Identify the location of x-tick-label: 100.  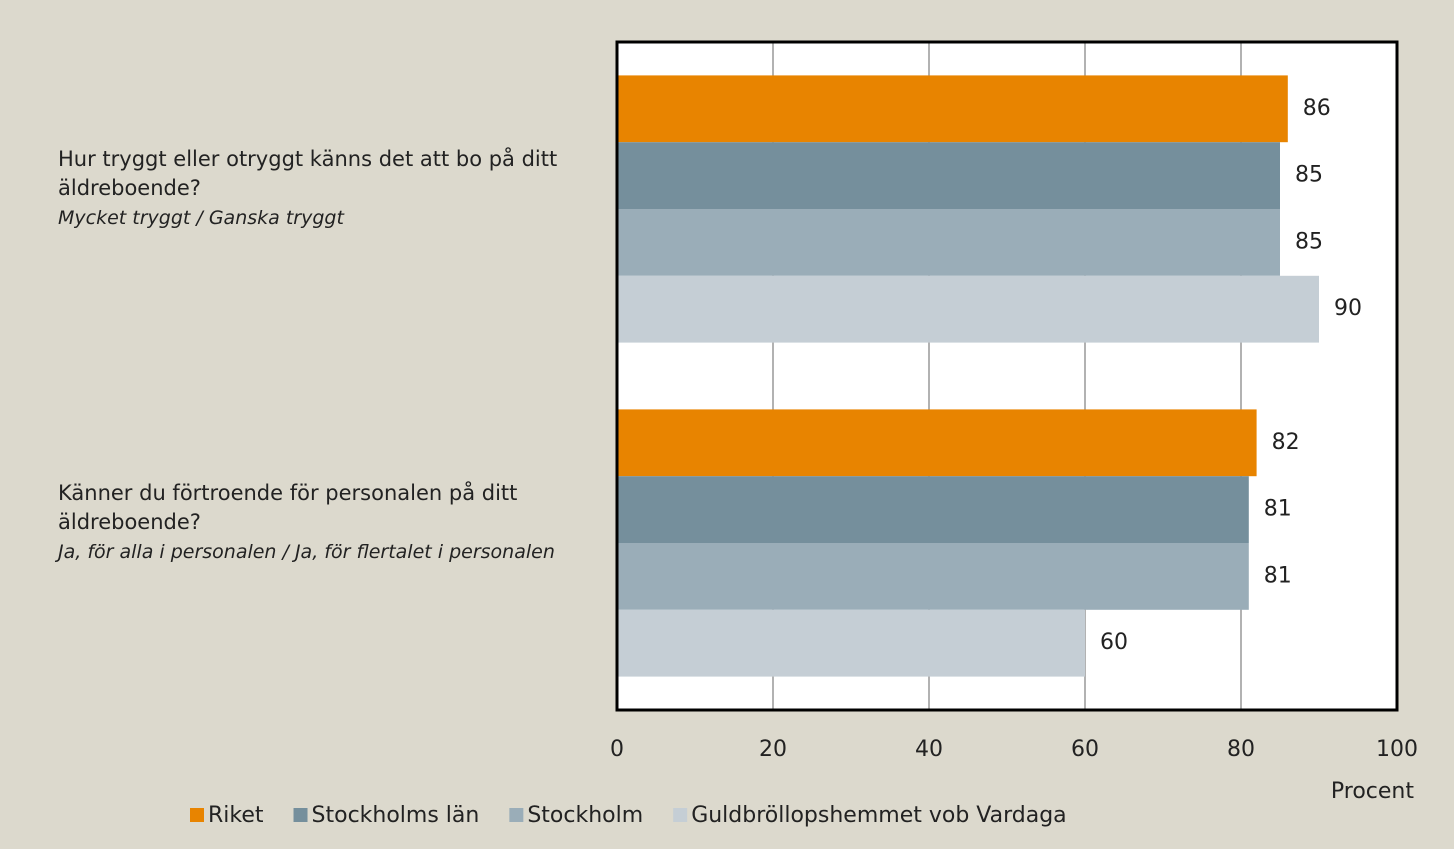
(1397, 749).